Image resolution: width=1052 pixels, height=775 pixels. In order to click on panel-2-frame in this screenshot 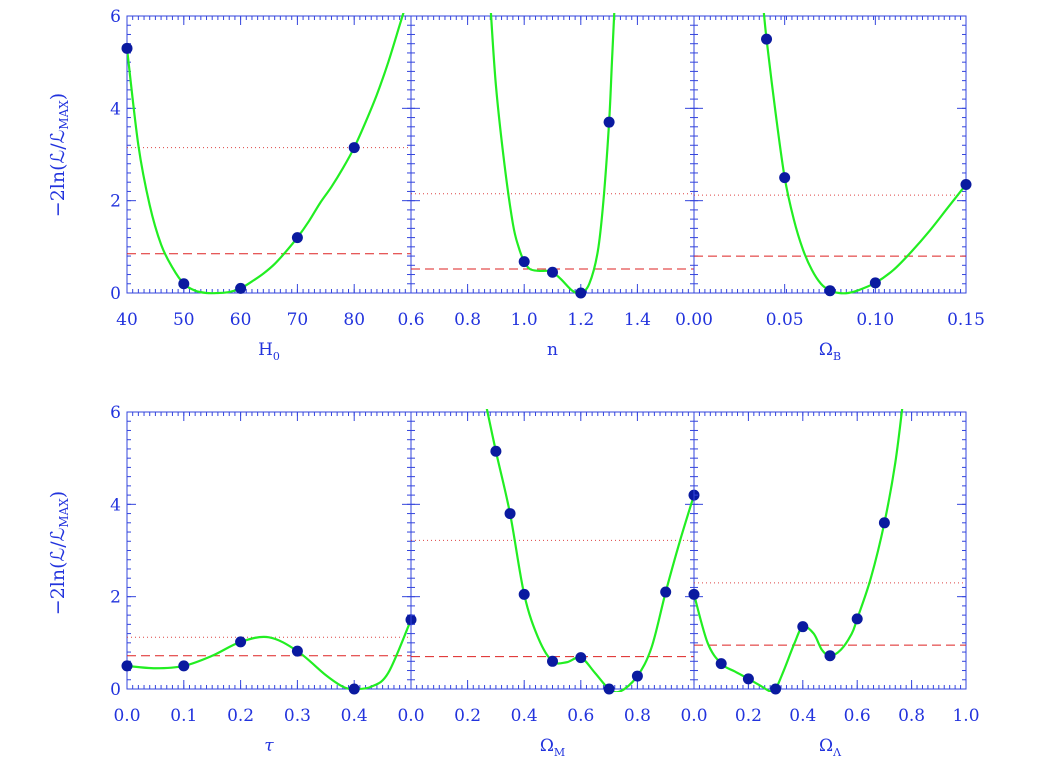, I will do `click(552, 154)`.